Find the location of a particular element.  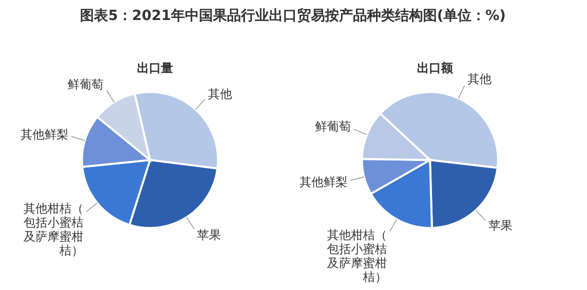

chart-title: 出口量 is located at coordinates (155, 68).